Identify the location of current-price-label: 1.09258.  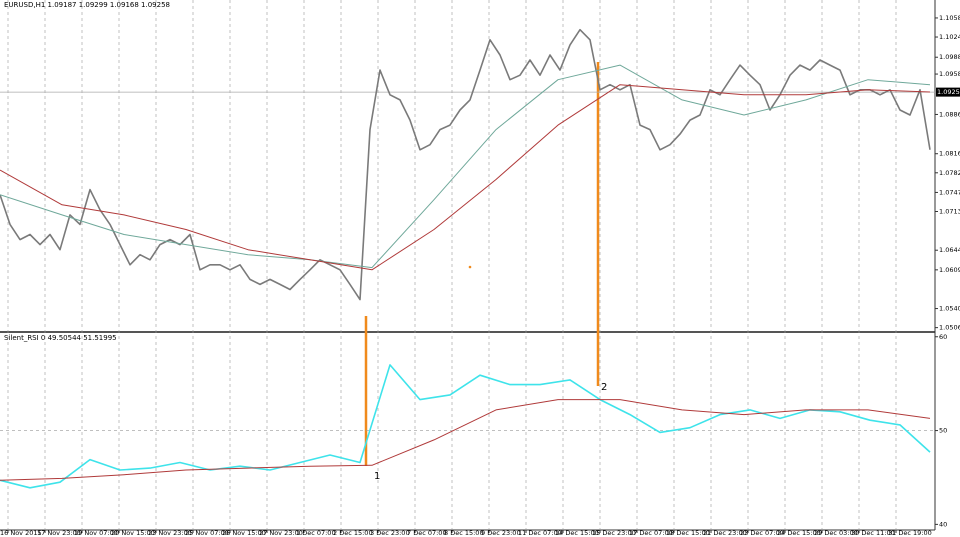
(948, 92).